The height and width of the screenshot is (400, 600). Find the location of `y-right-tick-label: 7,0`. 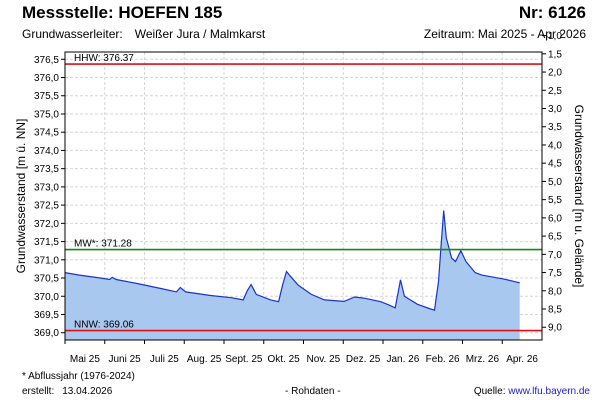

y-right-tick-label: 7,0 is located at coordinates (555, 255).